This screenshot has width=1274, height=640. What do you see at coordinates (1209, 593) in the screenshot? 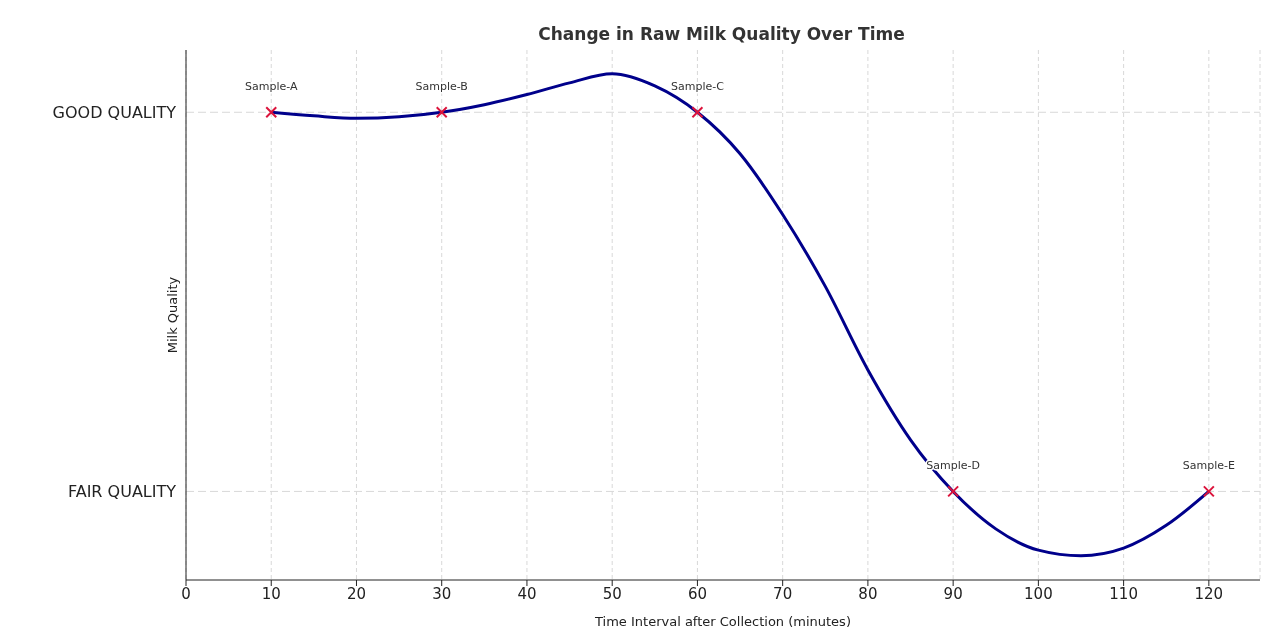
I see `x-tick-label: 120` at bounding box center [1209, 593].